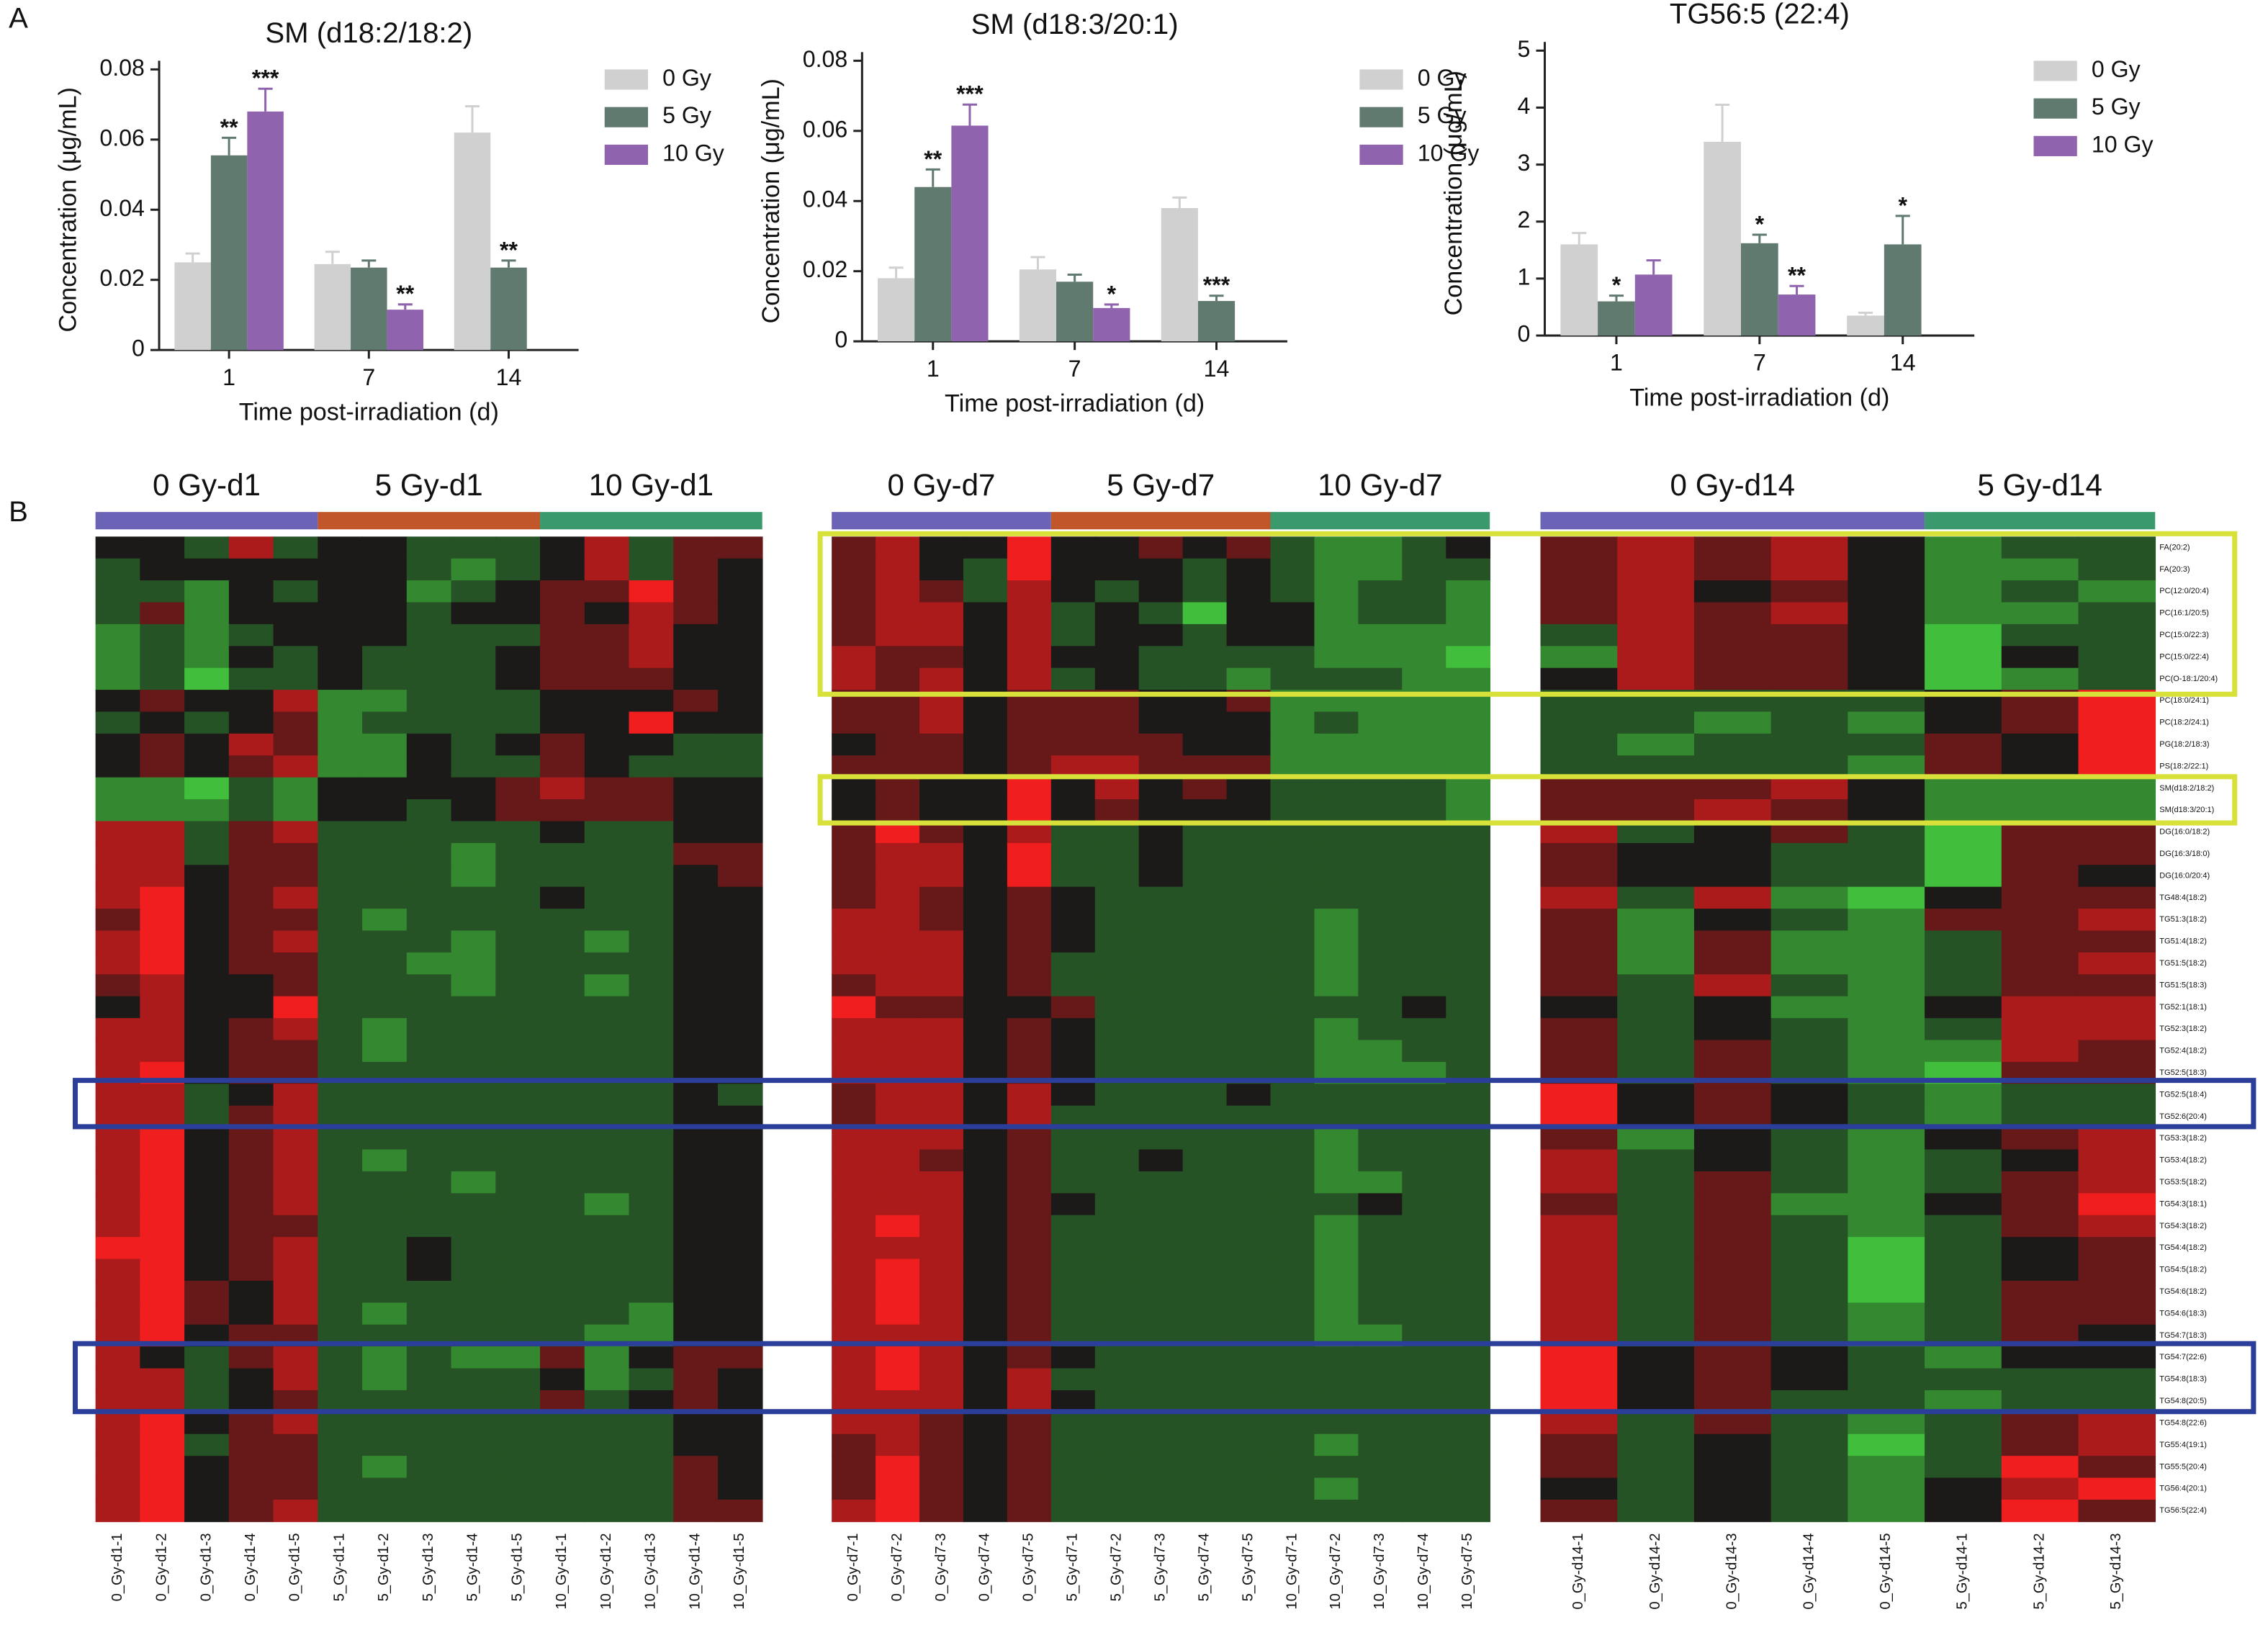 Image resolution: width=2268 pixels, height=1630 pixels. What do you see at coordinates (2184, 700) in the screenshot?
I see `row-label: PC(18:0/24:1)` at bounding box center [2184, 700].